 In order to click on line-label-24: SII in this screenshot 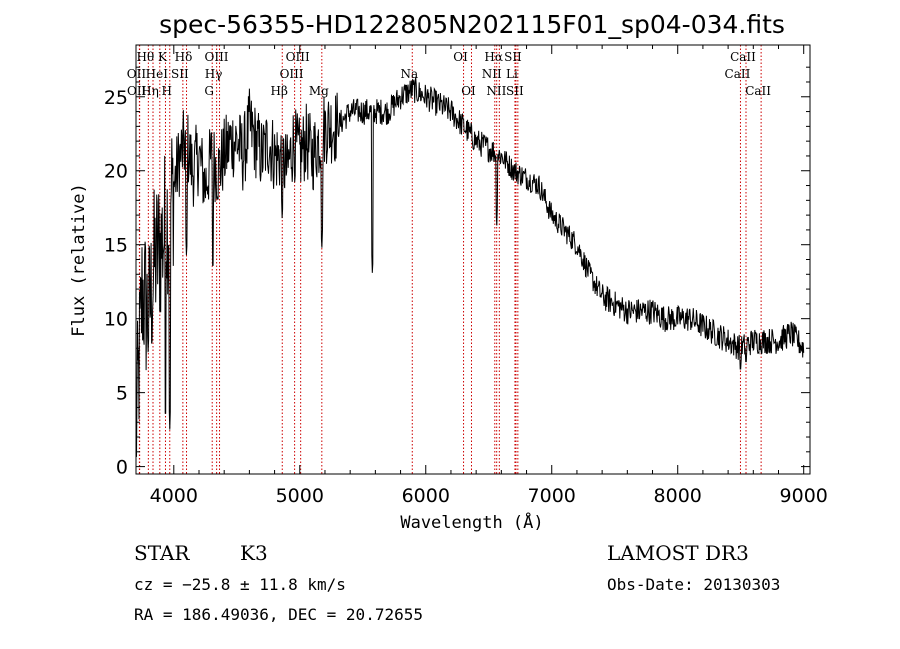, I will do `click(515, 91)`.